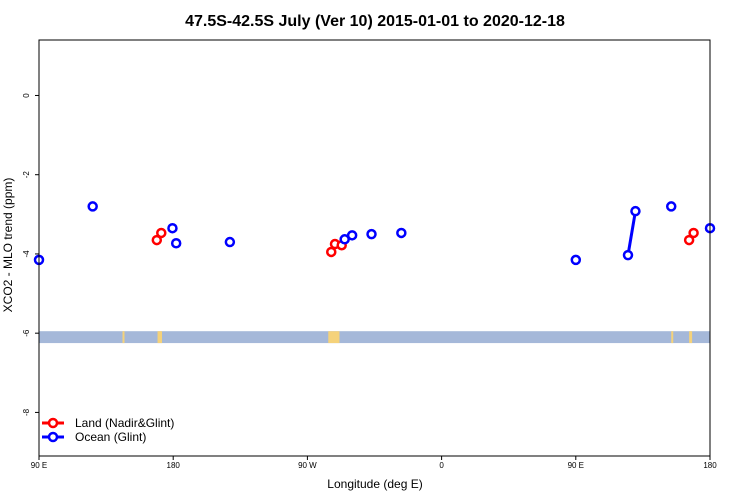 The image size is (750, 500). Describe the element at coordinates (8, 245) in the screenshot. I see `y-axis-label: XCO2 - MLO trend (ppm)` at that location.